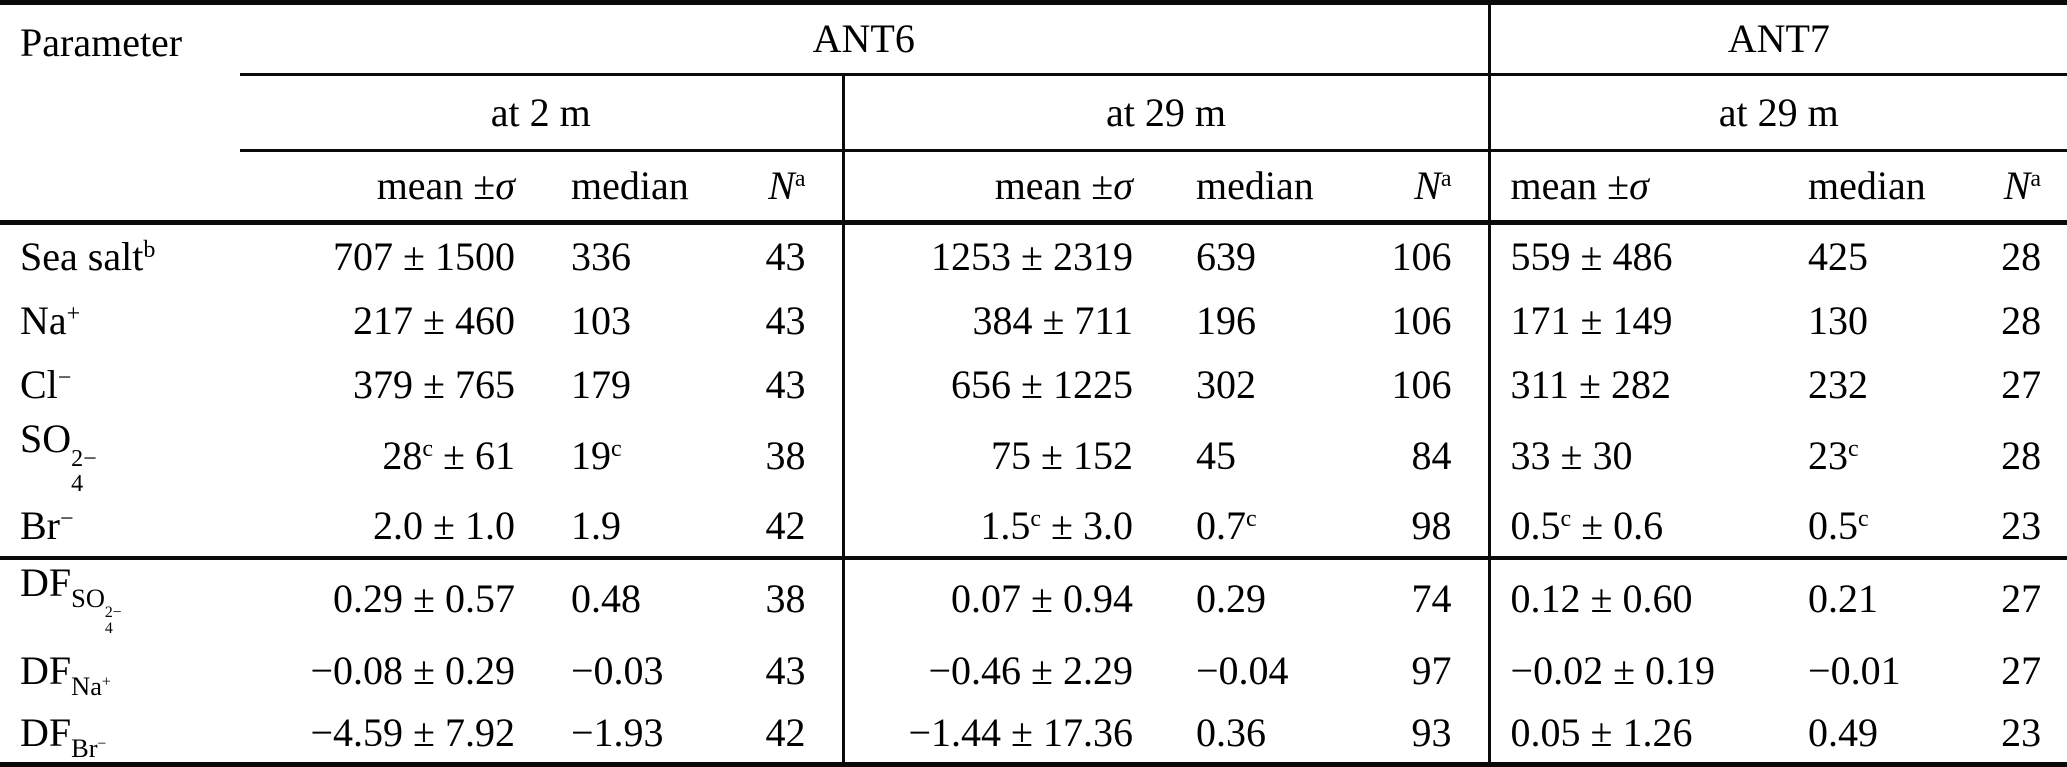 The image size is (2067, 767). What do you see at coordinates (1431, 671) in the screenshot?
I see `table-cell: 97` at bounding box center [1431, 671].